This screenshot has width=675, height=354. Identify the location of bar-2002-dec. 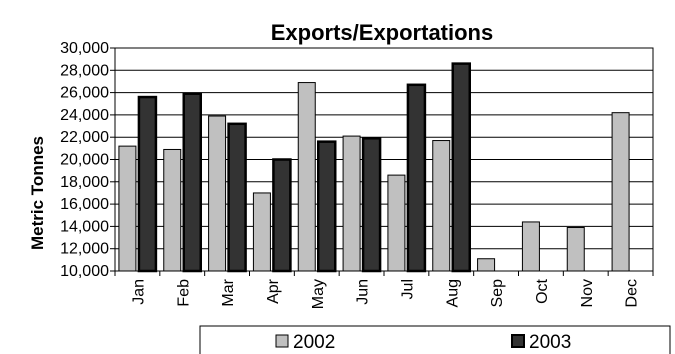
(620, 192).